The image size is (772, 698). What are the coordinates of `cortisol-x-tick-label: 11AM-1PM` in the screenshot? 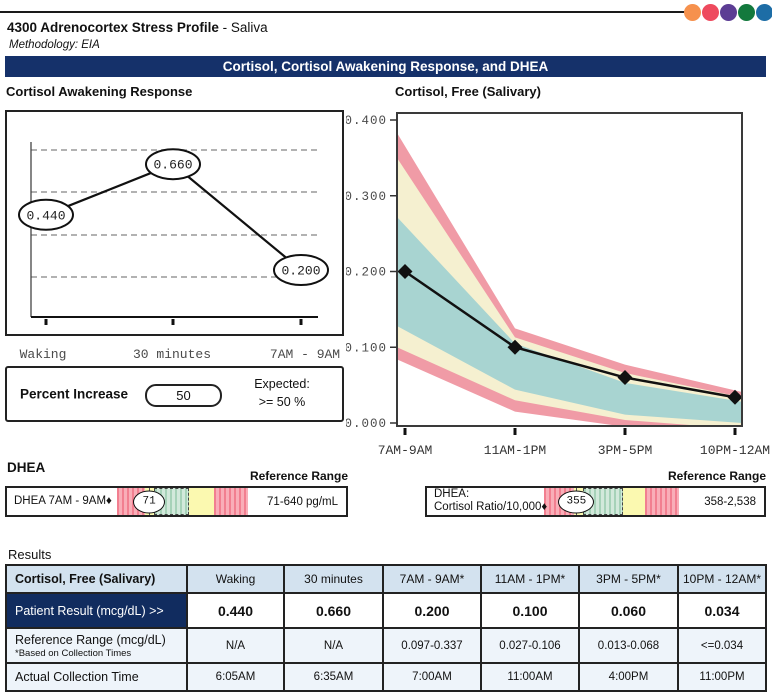 It's located at (515, 450).